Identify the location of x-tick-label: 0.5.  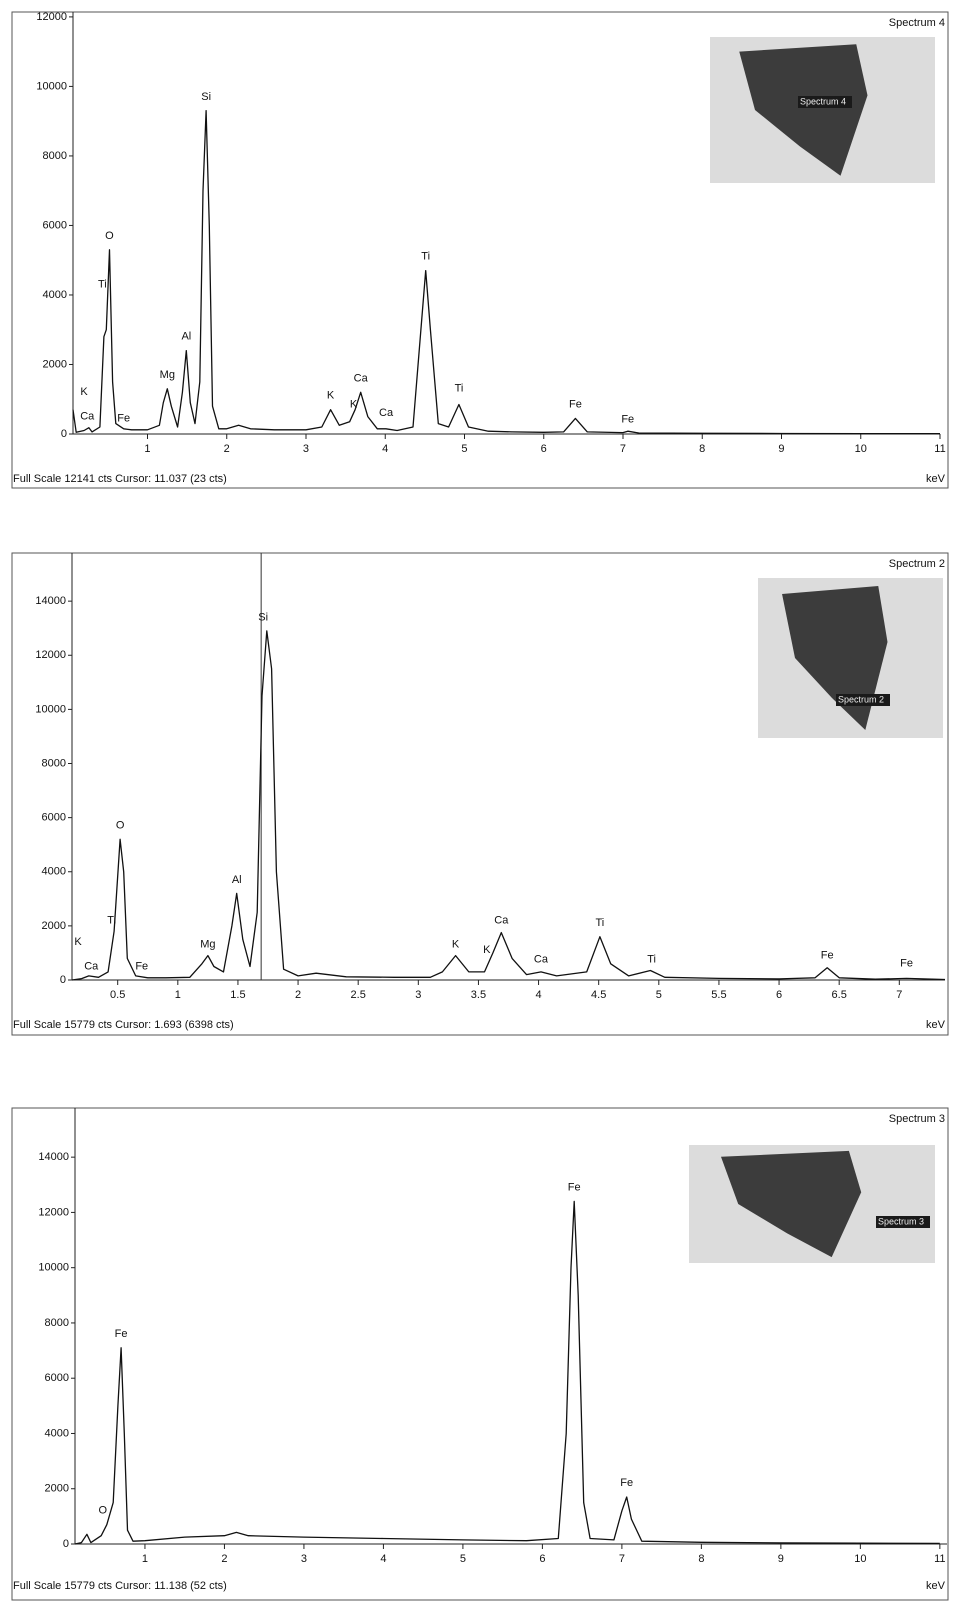
(117, 995).